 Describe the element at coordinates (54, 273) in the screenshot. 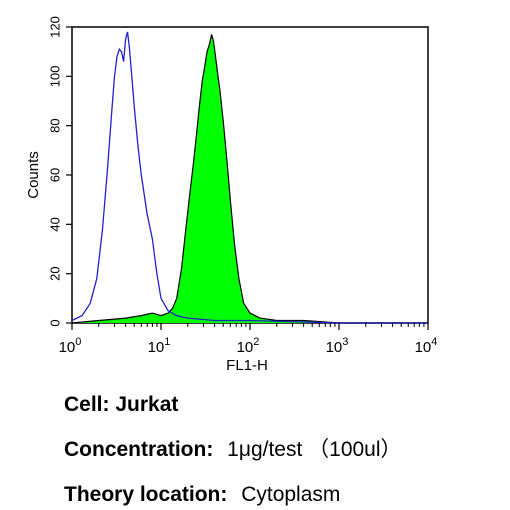

I see `y-tick-label: 20` at that location.